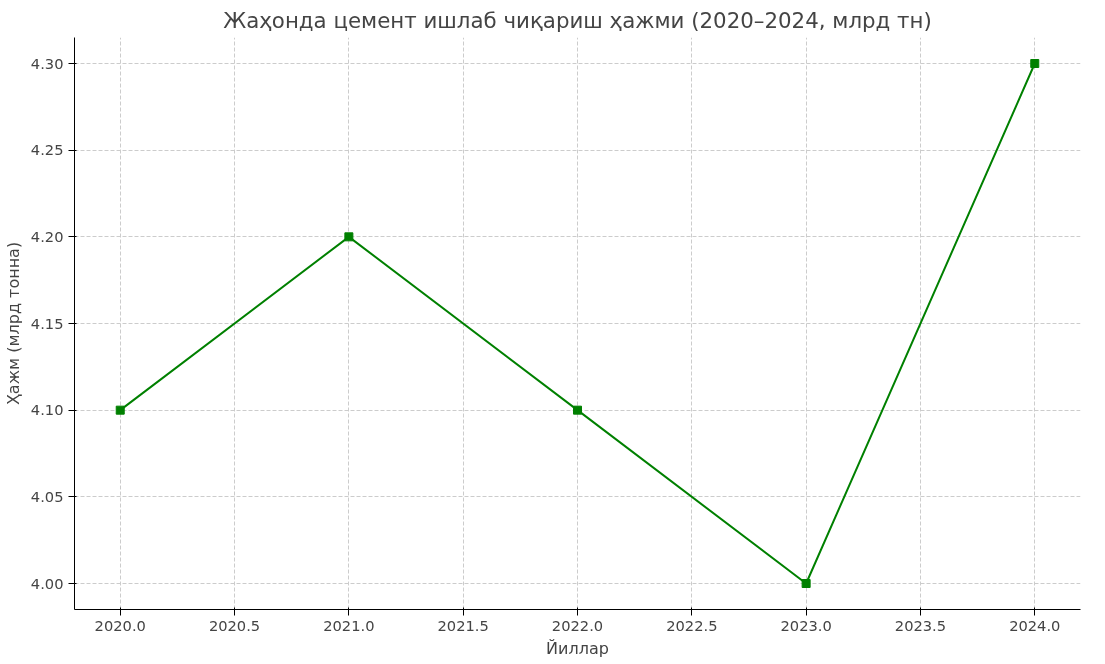 This screenshot has height=664, width=1105. Describe the element at coordinates (806, 625) in the screenshot. I see `x-tick-label: 2023.0` at that location.